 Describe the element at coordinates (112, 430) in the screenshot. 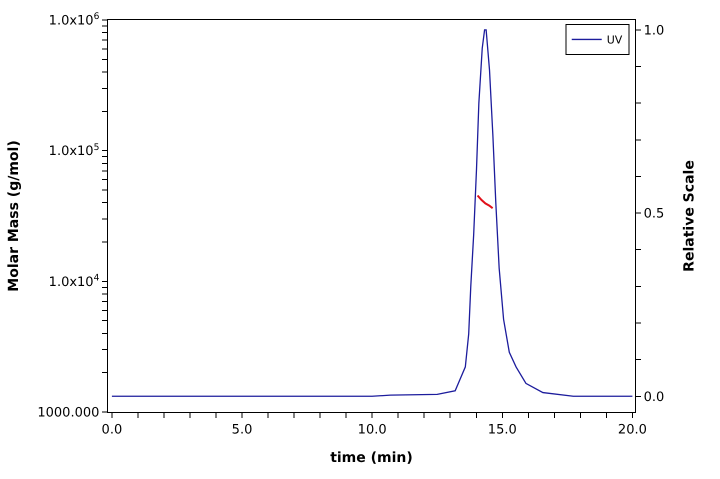

I see `x-tick-label: 0.0` at that location.